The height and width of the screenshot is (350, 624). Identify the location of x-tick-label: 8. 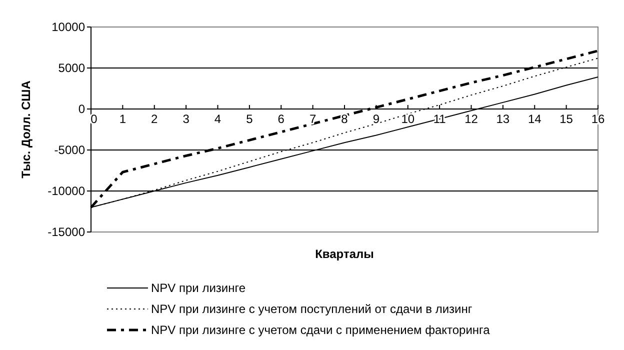
(344, 119).